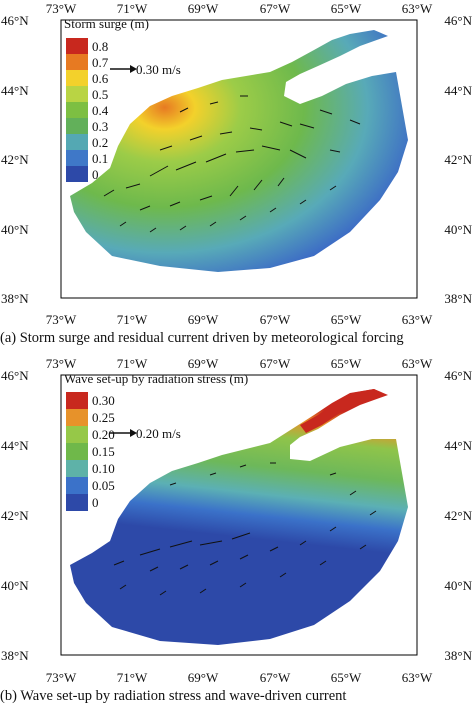 The image size is (474, 710). I want to click on colorbar-label: 0.5, so click(100, 94).